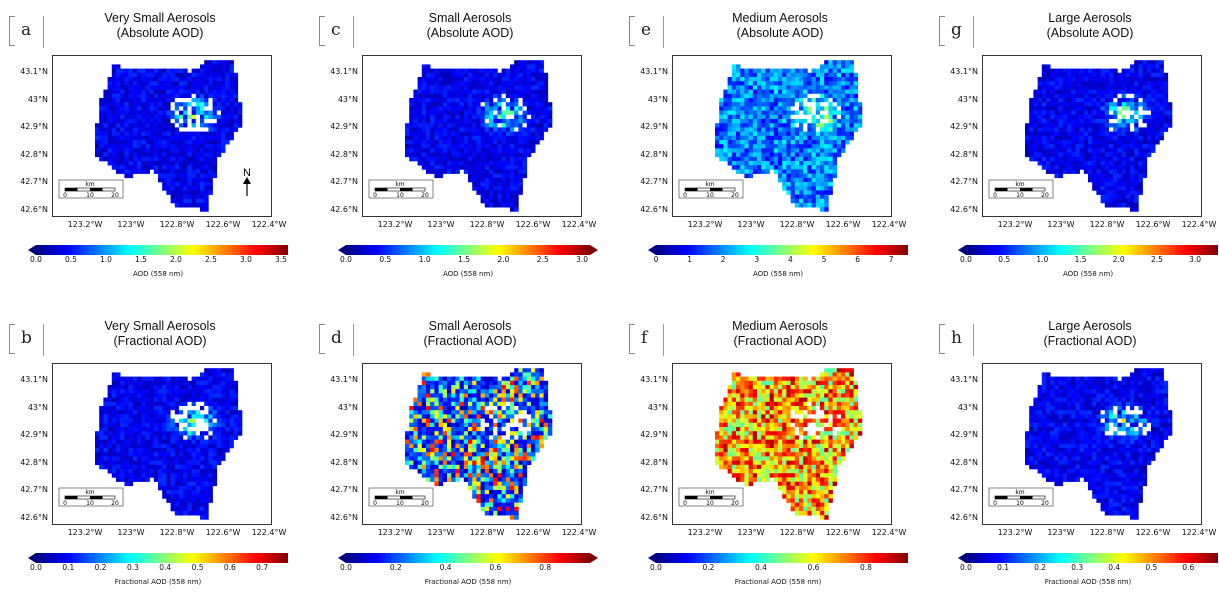  Describe the element at coordinates (269, 224) in the screenshot. I see `x-tick-label: 122.4°W` at that location.